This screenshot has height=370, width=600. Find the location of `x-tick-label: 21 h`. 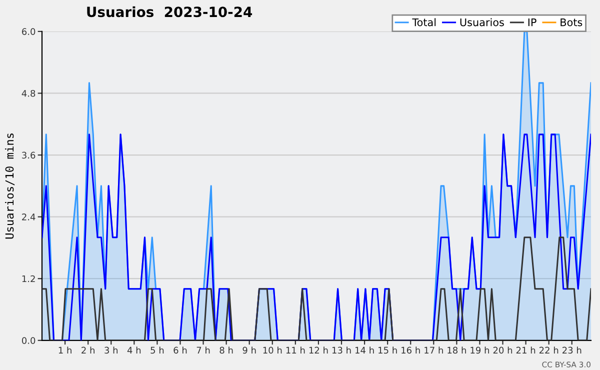

x-tick-label: 21 h is located at coordinates (526, 350).